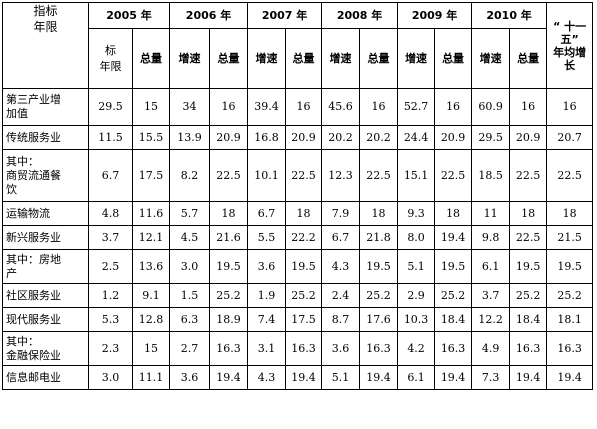 Image resolution: width=597 pixels, height=429 pixels. I want to click on table-cell: 21.6, so click(229, 237).